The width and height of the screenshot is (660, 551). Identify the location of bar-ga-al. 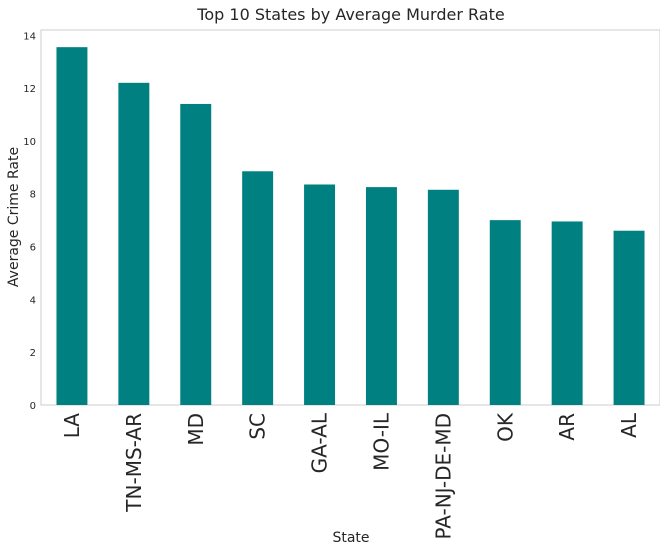
(320, 294).